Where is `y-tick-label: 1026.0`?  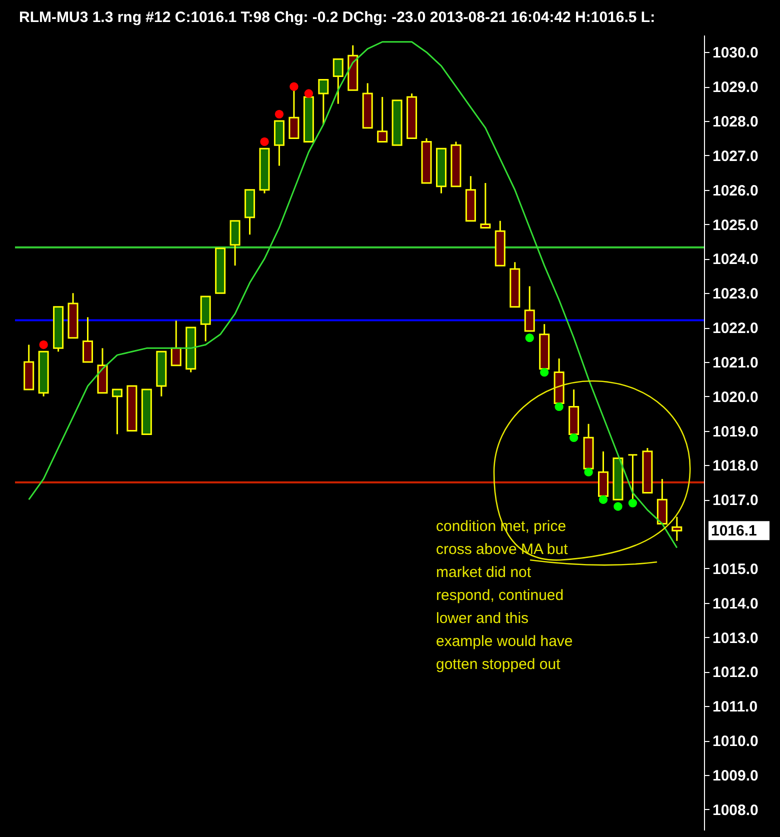
y-tick-label: 1026.0 is located at coordinates (735, 191).